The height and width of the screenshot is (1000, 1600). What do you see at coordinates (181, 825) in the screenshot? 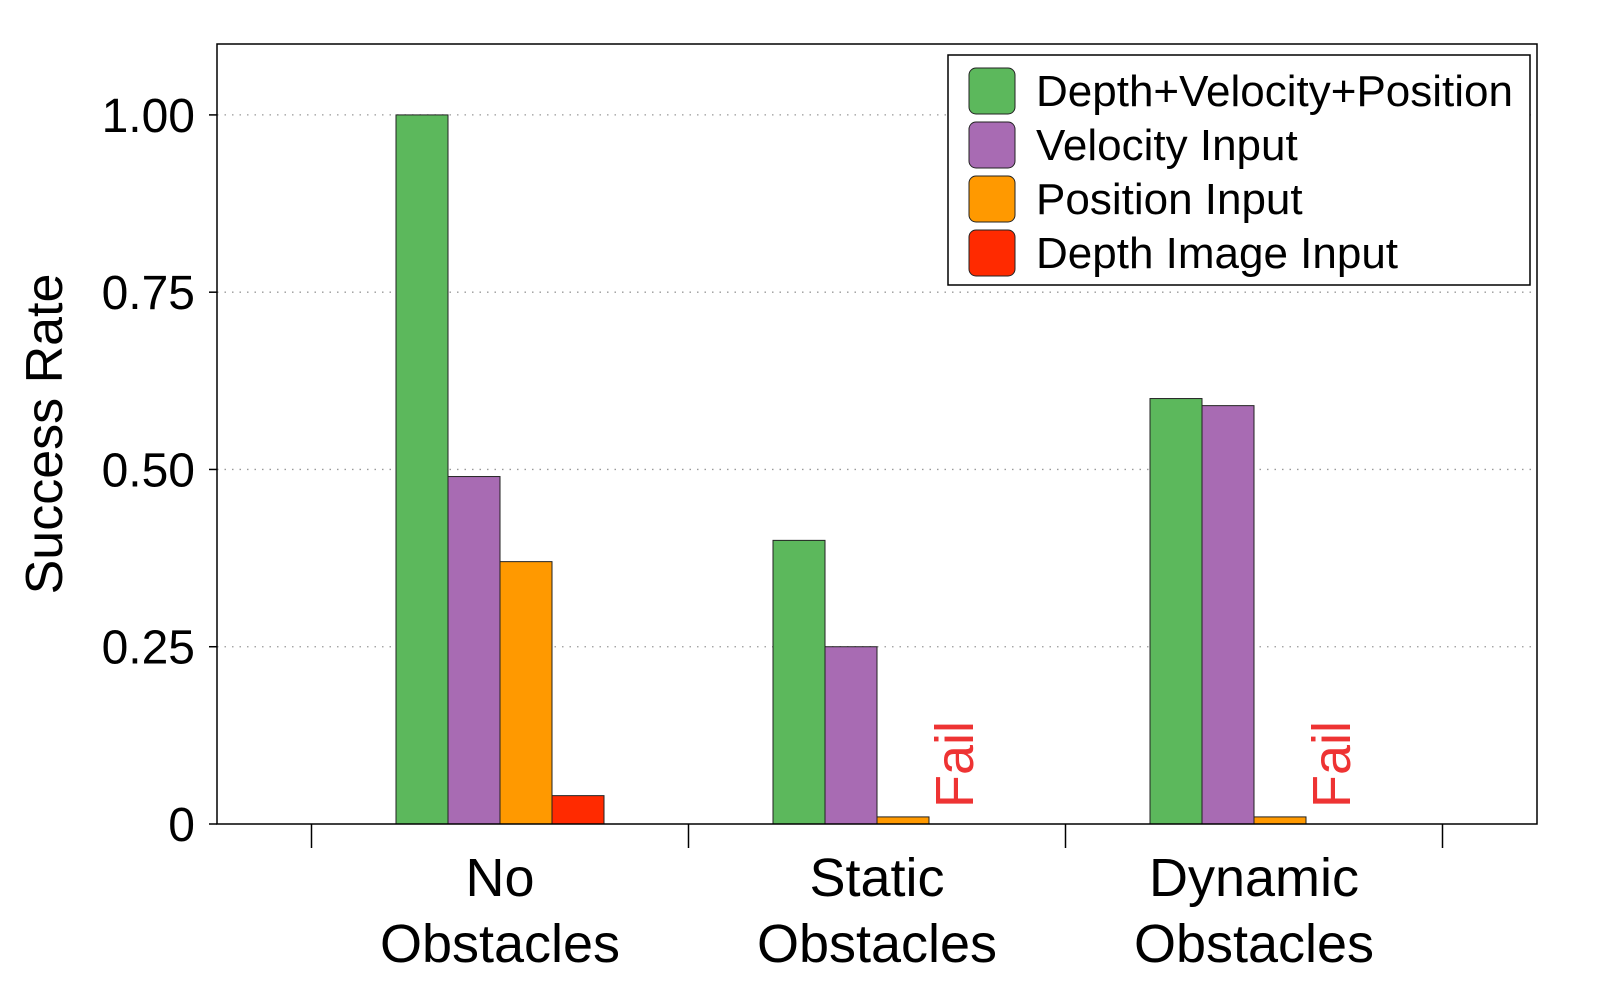
I see `y-tick-label: 0` at bounding box center [181, 825].